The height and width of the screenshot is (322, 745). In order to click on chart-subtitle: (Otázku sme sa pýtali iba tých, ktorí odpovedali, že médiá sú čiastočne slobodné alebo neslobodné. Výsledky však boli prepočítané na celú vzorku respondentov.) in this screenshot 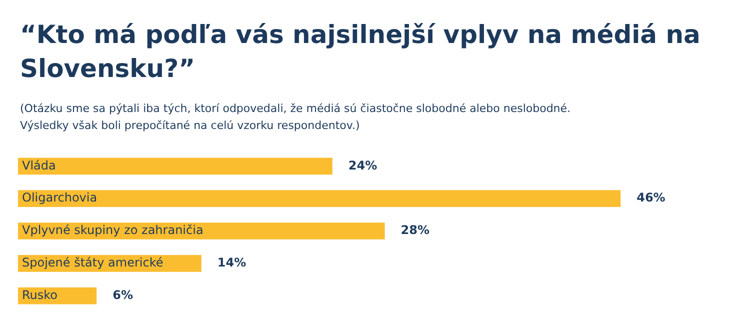, I will do `click(296, 117)`.